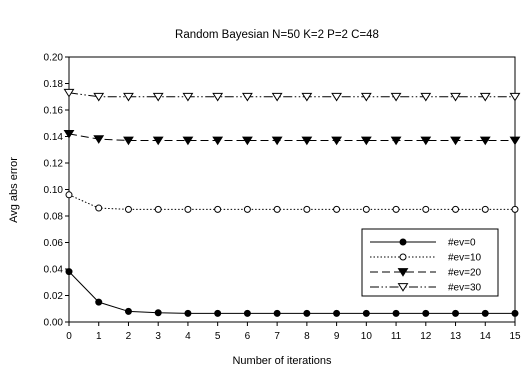 This screenshot has width=523, height=370. Describe the element at coordinates (54, 164) in the screenshot. I see `y-tick-label: 0.12` at that location.